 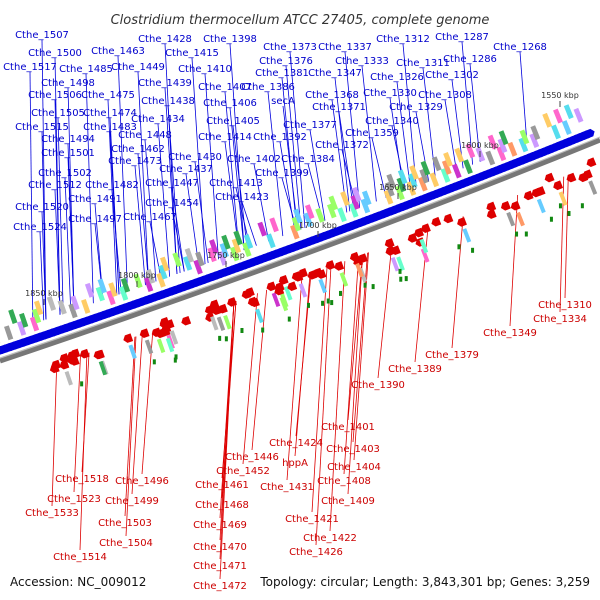 I want to click on forward-gene-label: Cthe_1377, so click(x=310, y=125).